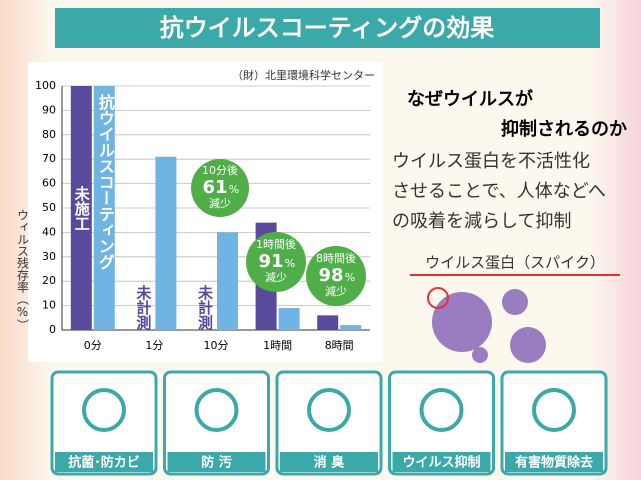 The image size is (641, 480). What do you see at coordinates (49, 183) in the screenshot?
I see `y-tick-label: 60` at bounding box center [49, 183].